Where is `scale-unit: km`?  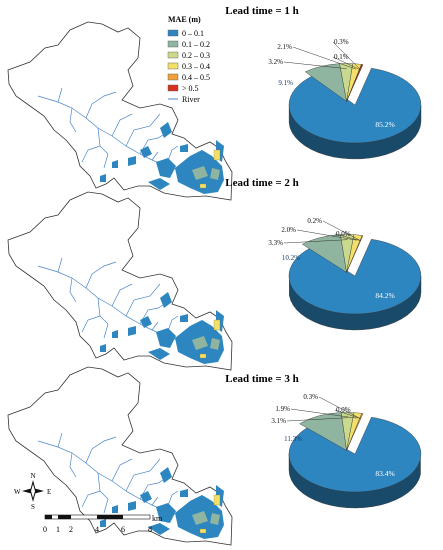 scale-unit: km is located at coordinates (157, 518).